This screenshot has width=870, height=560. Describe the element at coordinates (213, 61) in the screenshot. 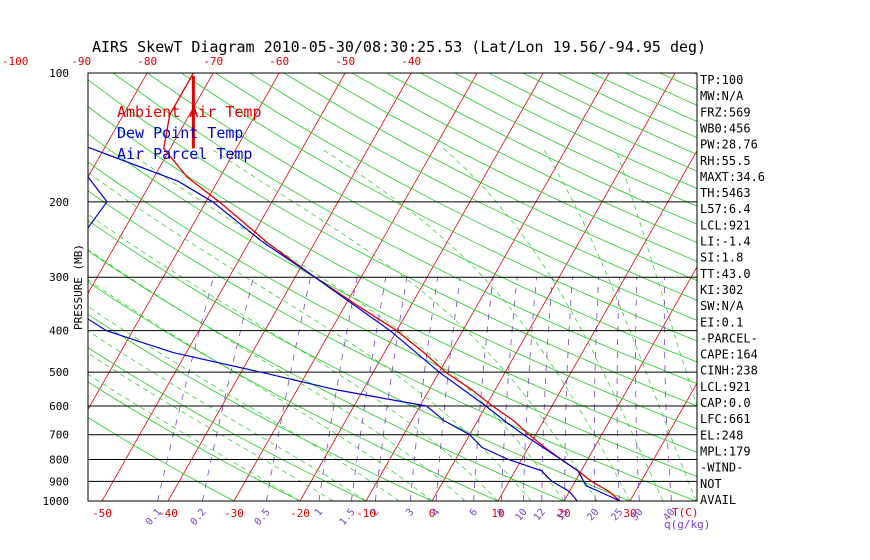

I see `top-temp-tick-label: -70` at that location.